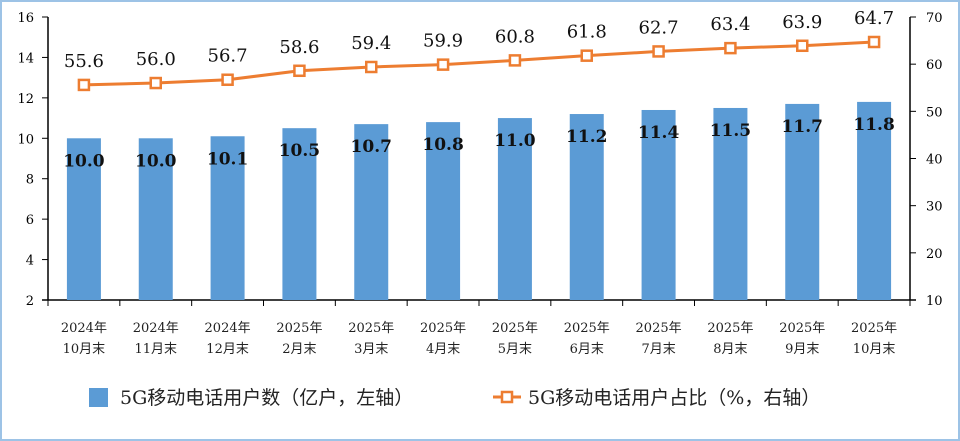 The image size is (960, 441). Describe the element at coordinates (934, 160) in the screenshot. I see `right-tick-label: 40` at that location.